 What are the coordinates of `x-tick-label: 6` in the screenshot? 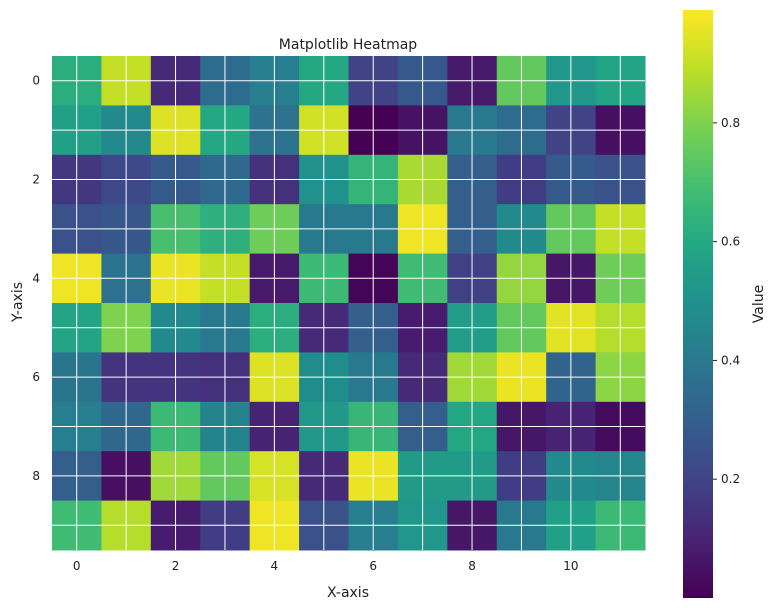 It's located at (373, 566).